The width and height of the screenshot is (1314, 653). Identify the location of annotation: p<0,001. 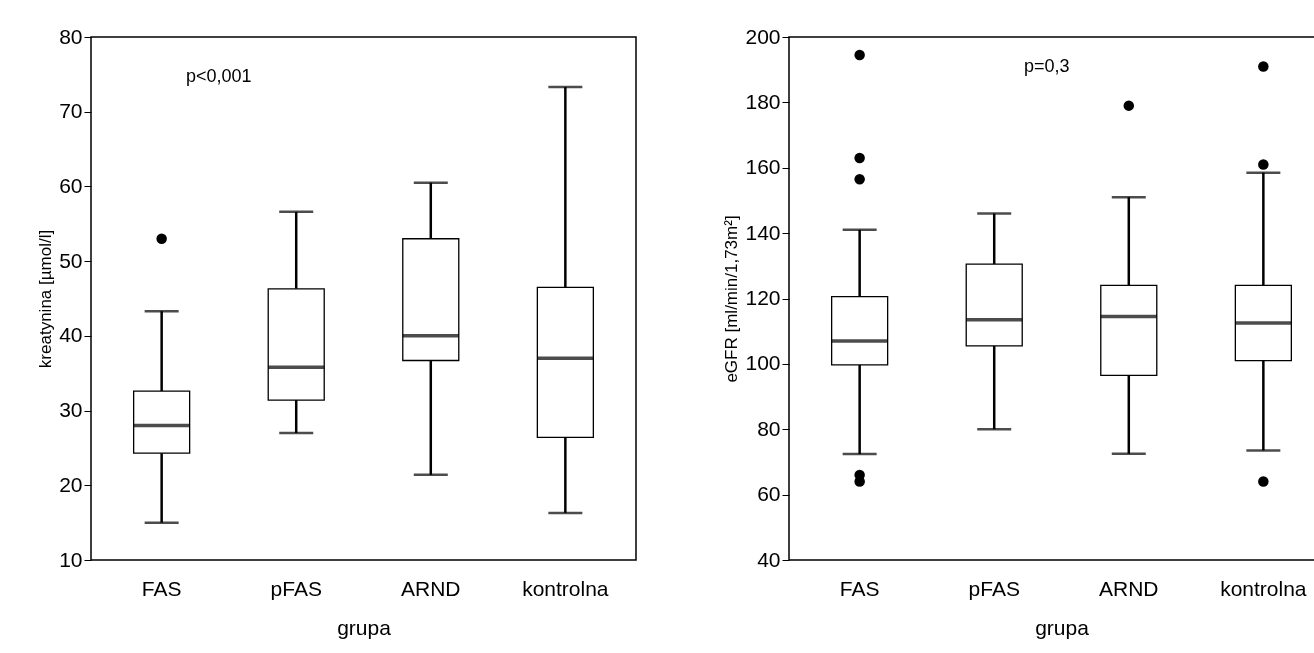
(219, 76).